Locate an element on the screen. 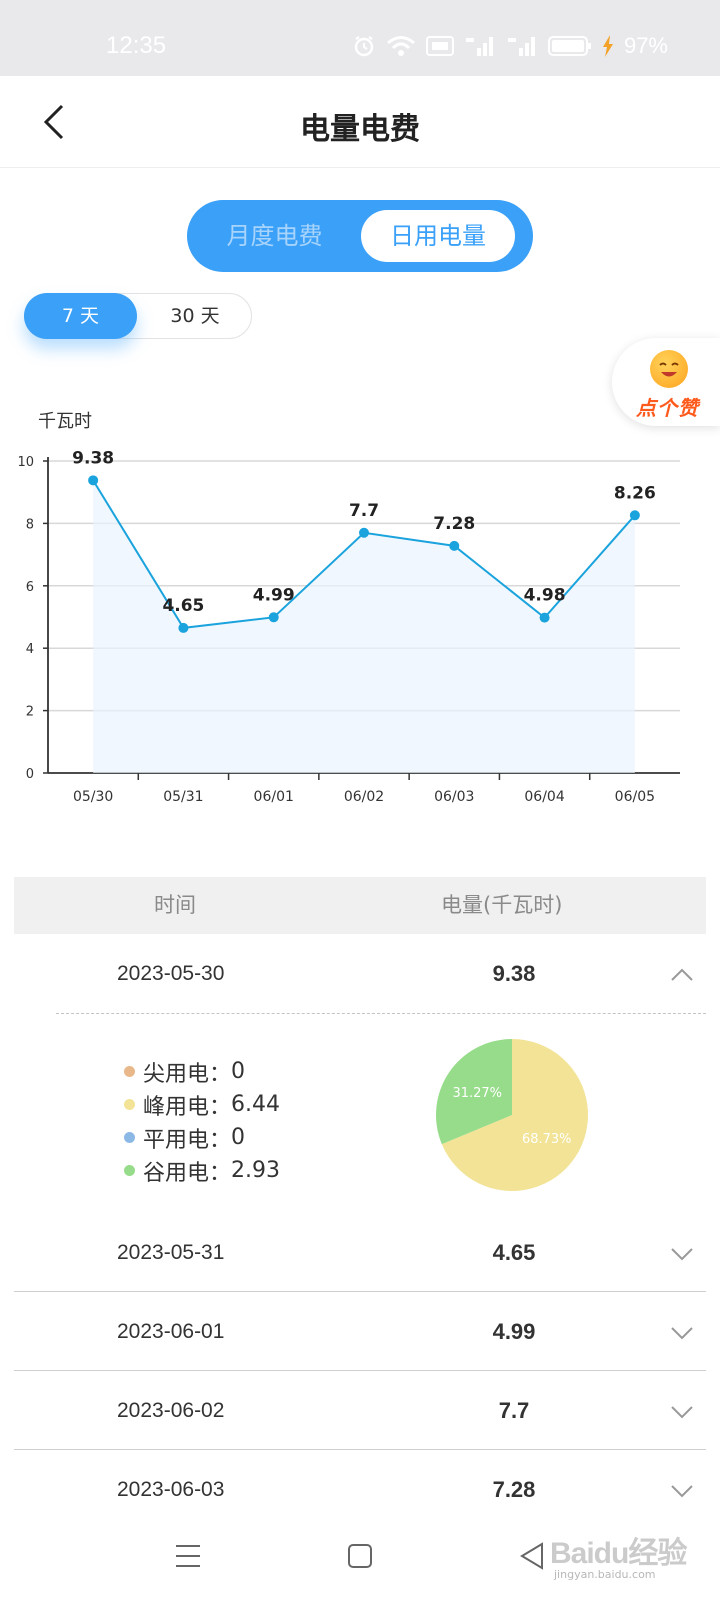 The image size is (720, 1600). table-row: 2023-06-02 7.7 is located at coordinates (360, 1411).